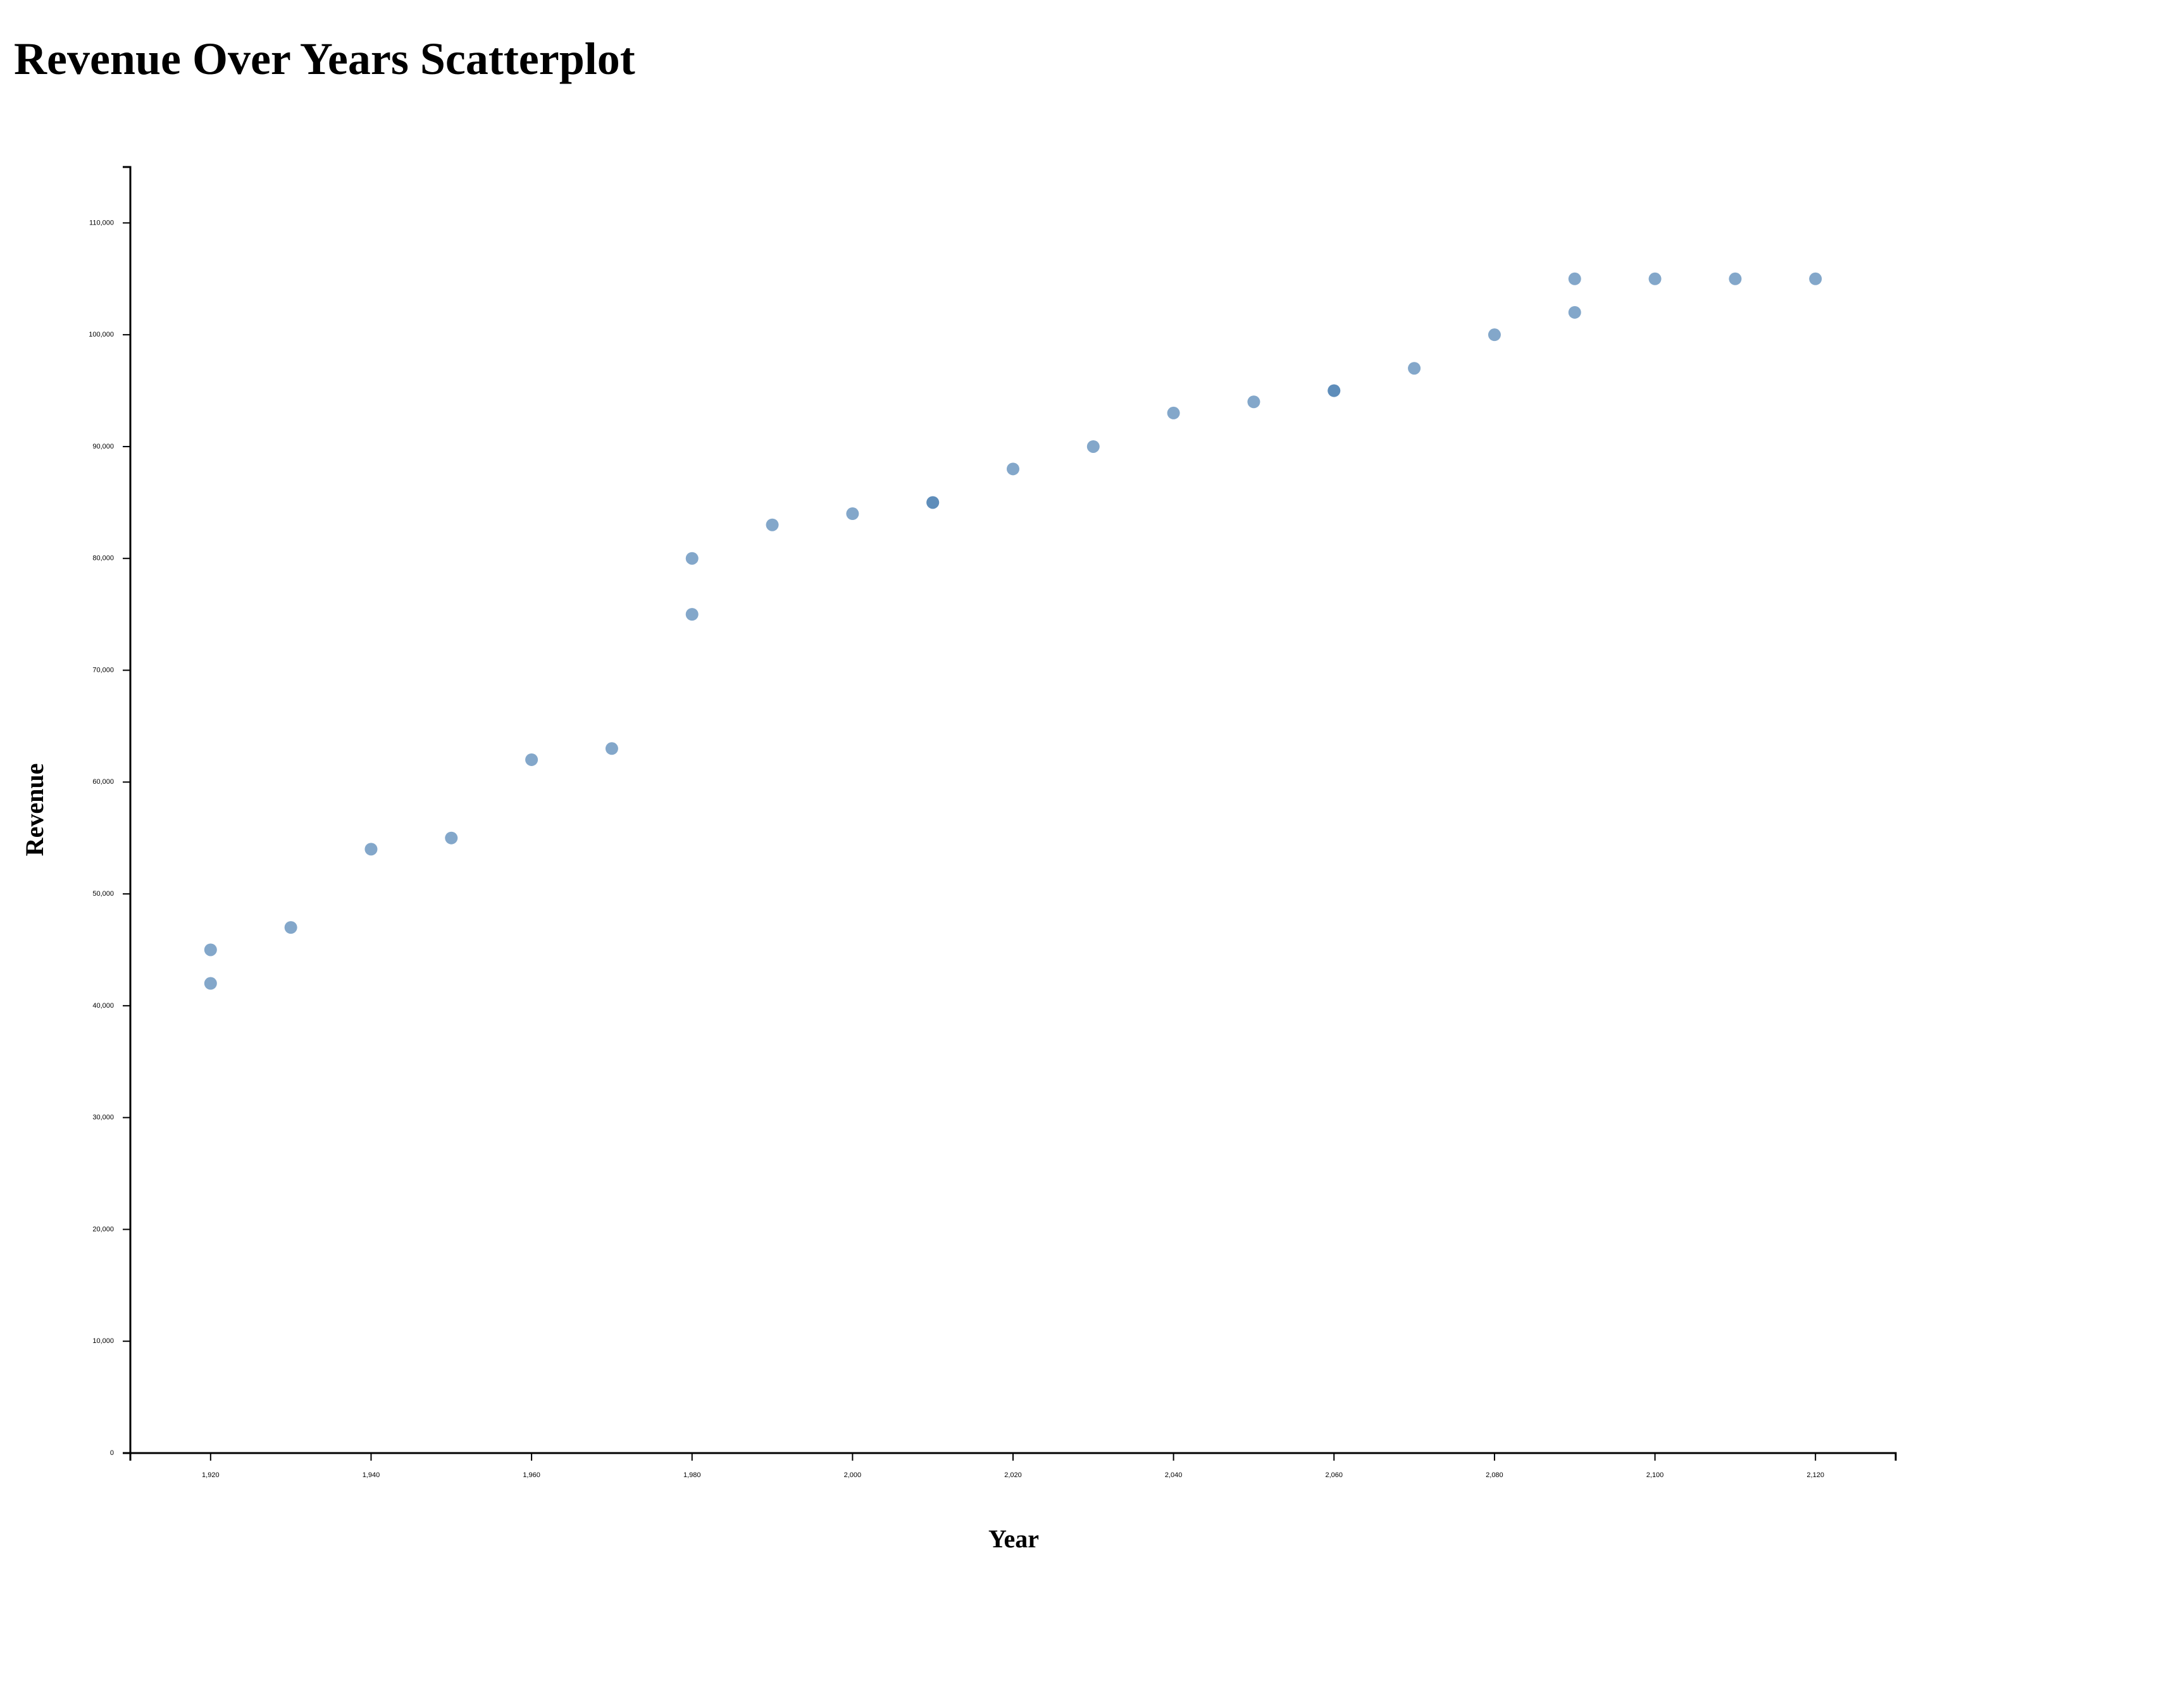 This screenshot has width=2164, height=1708. What do you see at coordinates (372, 1475) in the screenshot?
I see `x-tick-label: 1,940` at bounding box center [372, 1475].